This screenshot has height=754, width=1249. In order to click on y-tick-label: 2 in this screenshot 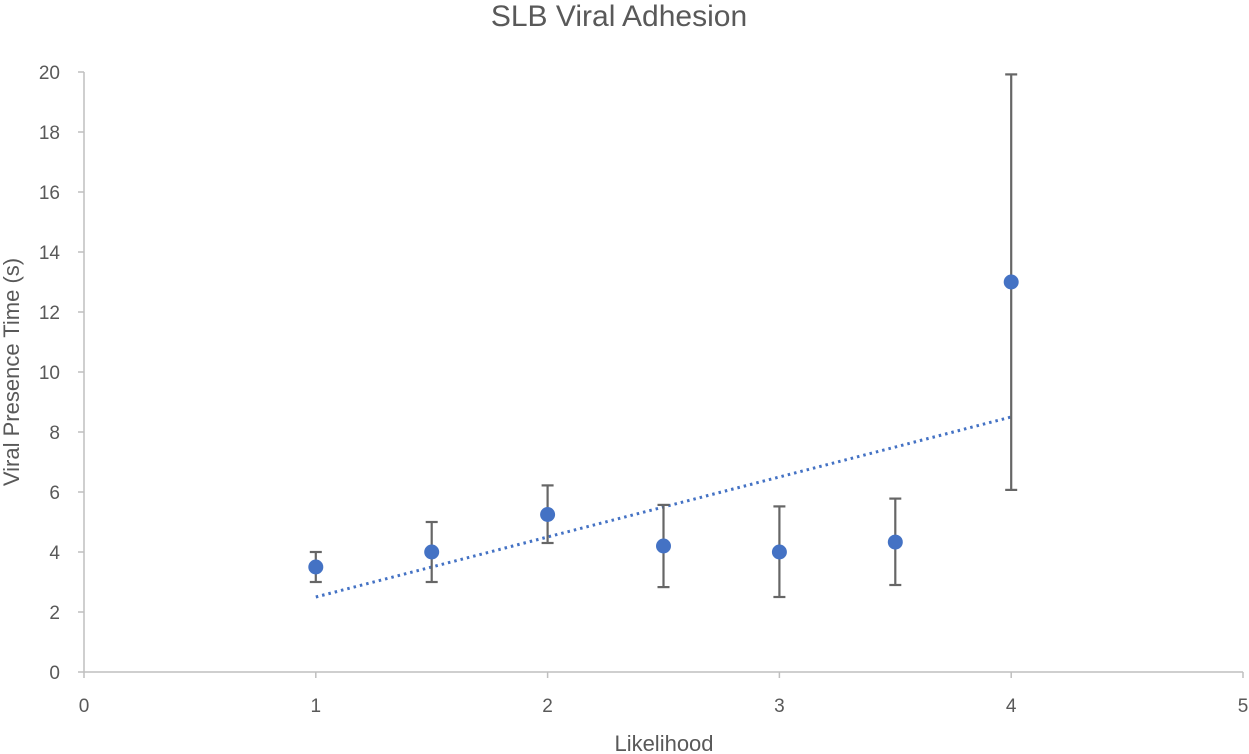, I will do `click(54, 613)`.